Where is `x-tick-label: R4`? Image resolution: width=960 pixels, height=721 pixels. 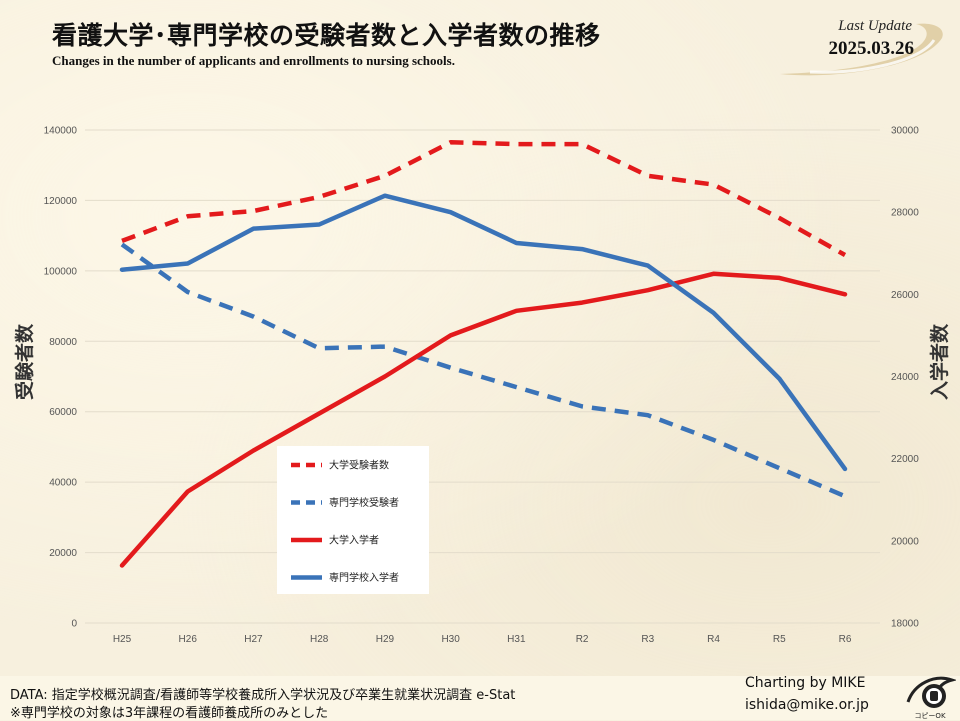
x-tick-label: R4 is located at coordinates (713, 639).